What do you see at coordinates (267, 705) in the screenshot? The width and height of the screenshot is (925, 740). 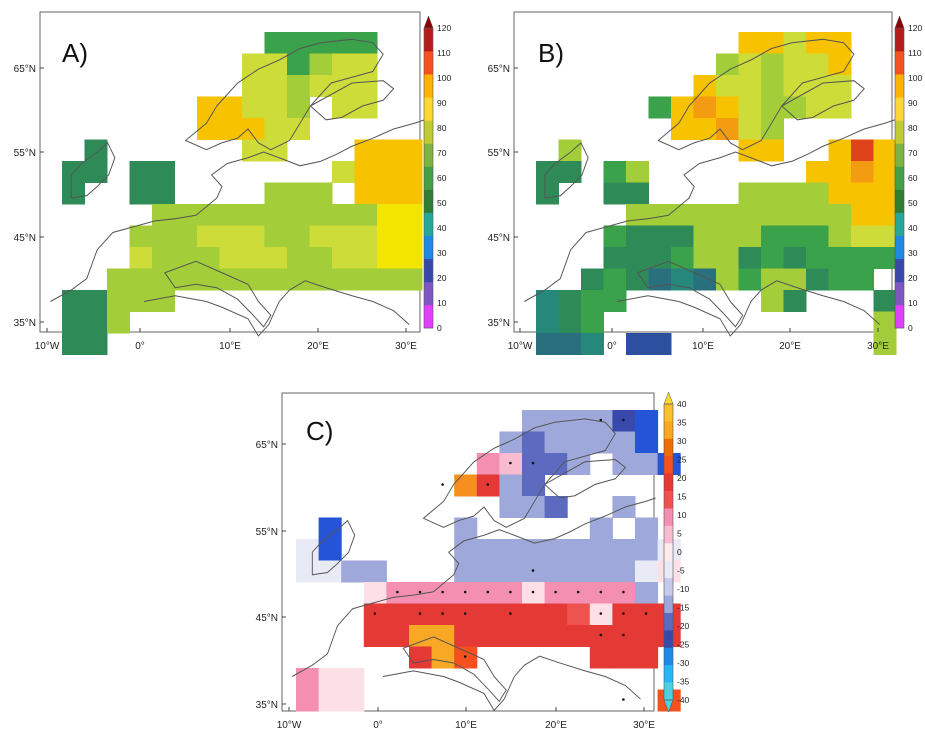 I see `y-tick-label: 35°N` at bounding box center [267, 705].